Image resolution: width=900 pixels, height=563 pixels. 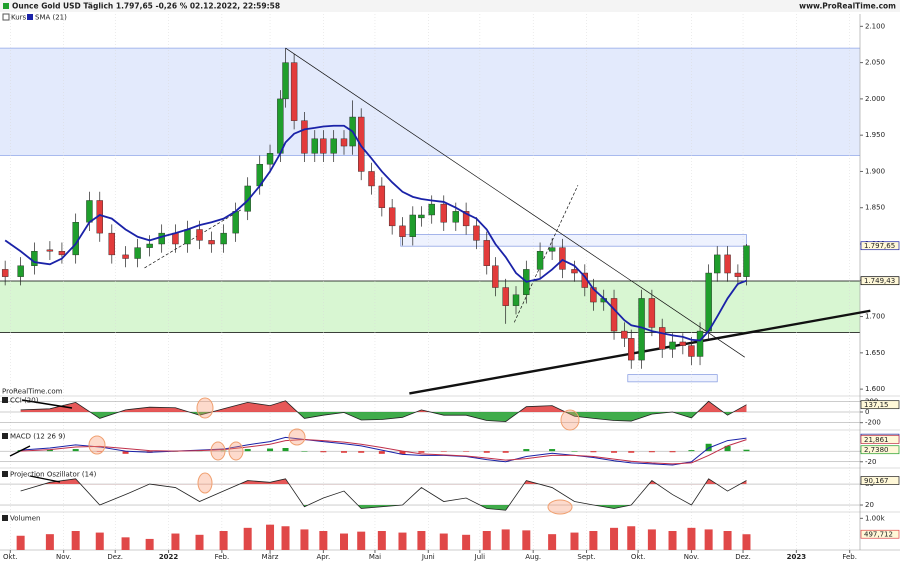 I want to click on trend-line, so click(x=192, y=239).